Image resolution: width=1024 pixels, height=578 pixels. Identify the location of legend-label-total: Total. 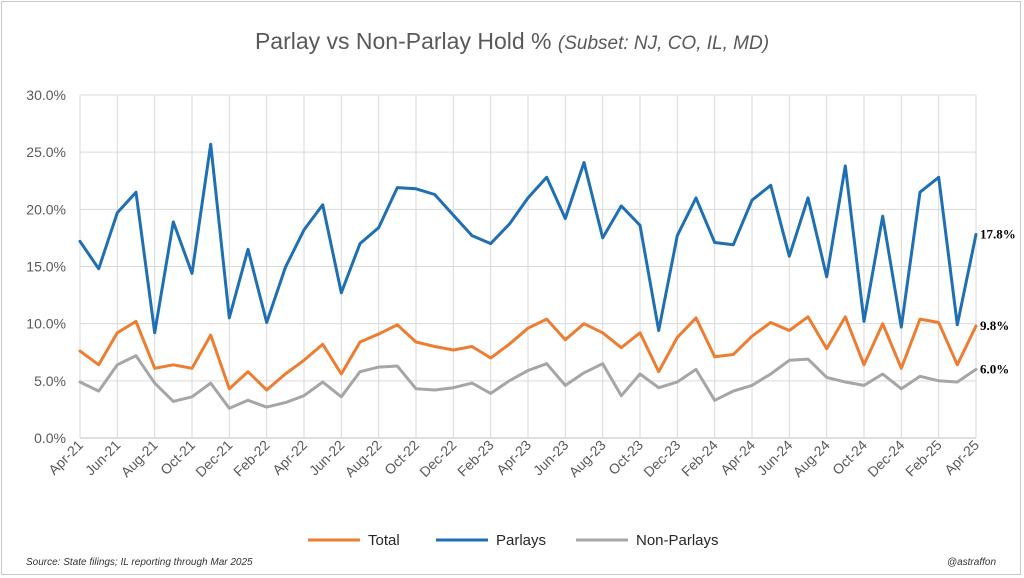
(384, 540).